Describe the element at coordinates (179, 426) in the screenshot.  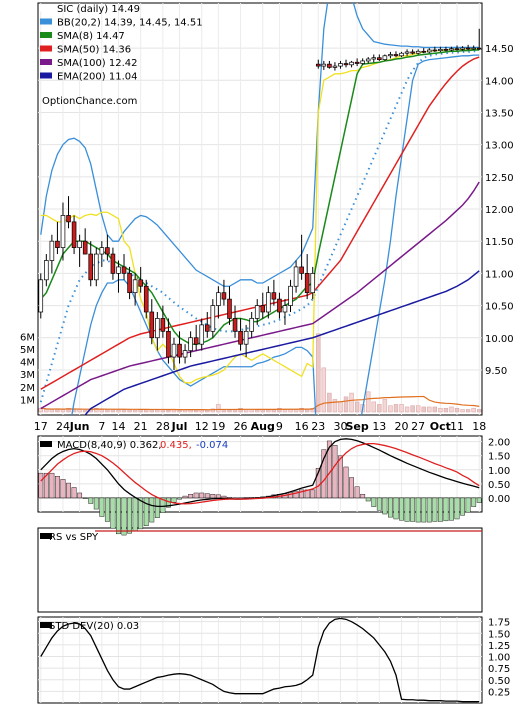
I see `x-axis-label: Jul` at that location.